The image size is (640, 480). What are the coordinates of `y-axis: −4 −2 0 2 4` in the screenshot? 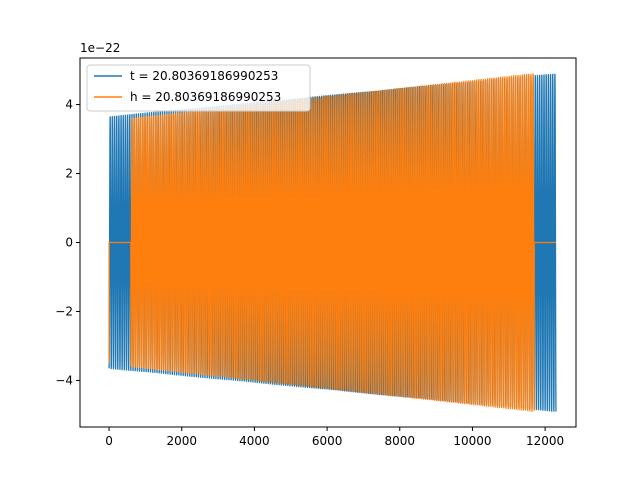 It's located at (67, 242).